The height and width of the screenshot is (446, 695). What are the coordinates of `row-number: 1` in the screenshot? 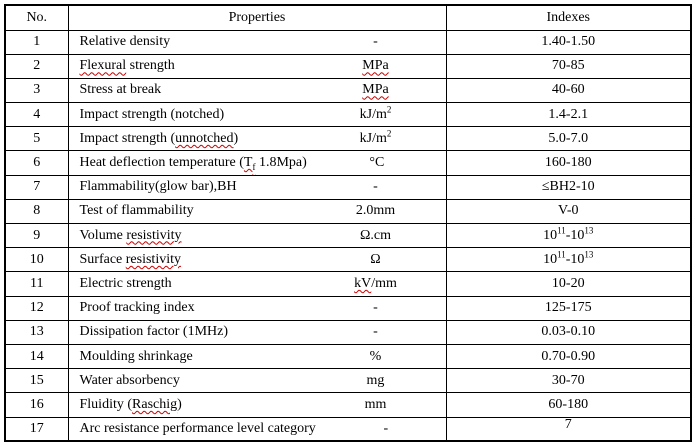 It's located at (36, 42).